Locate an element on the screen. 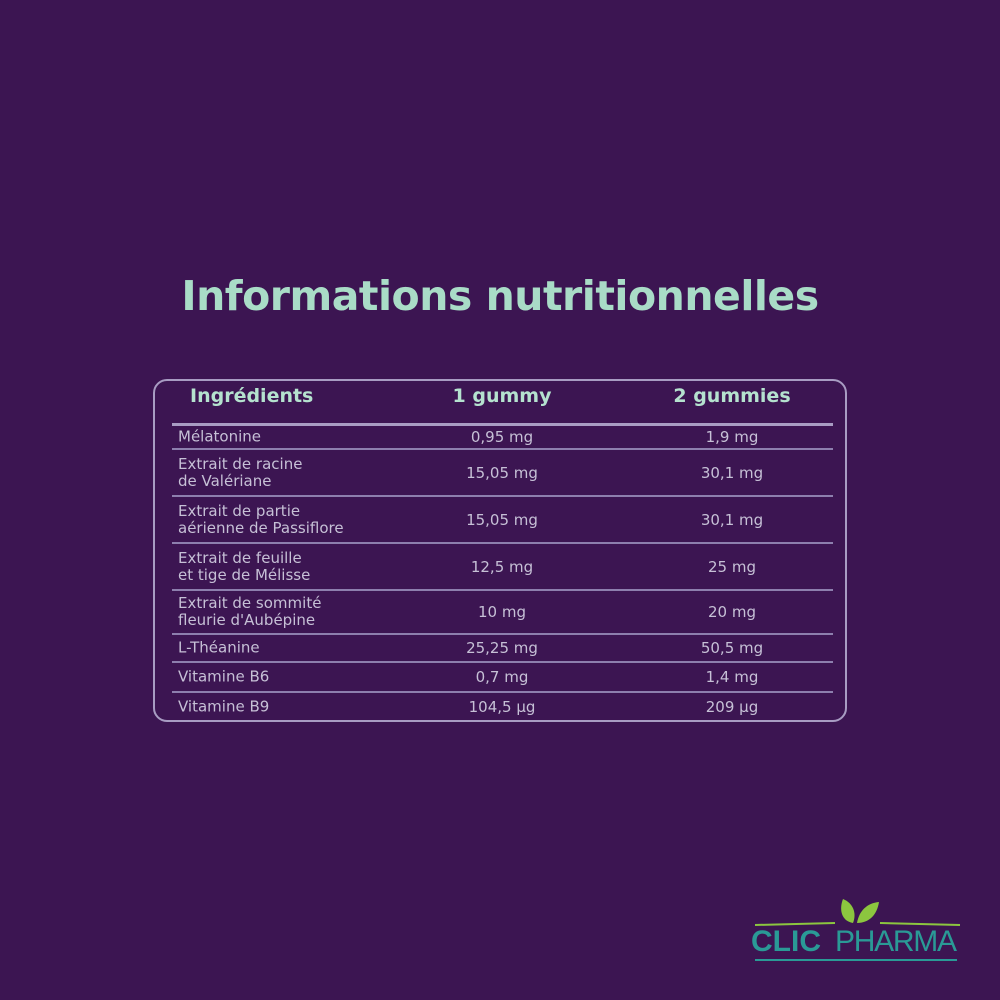  dose-1: 25,25 mg is located at coordinates (502, 648).